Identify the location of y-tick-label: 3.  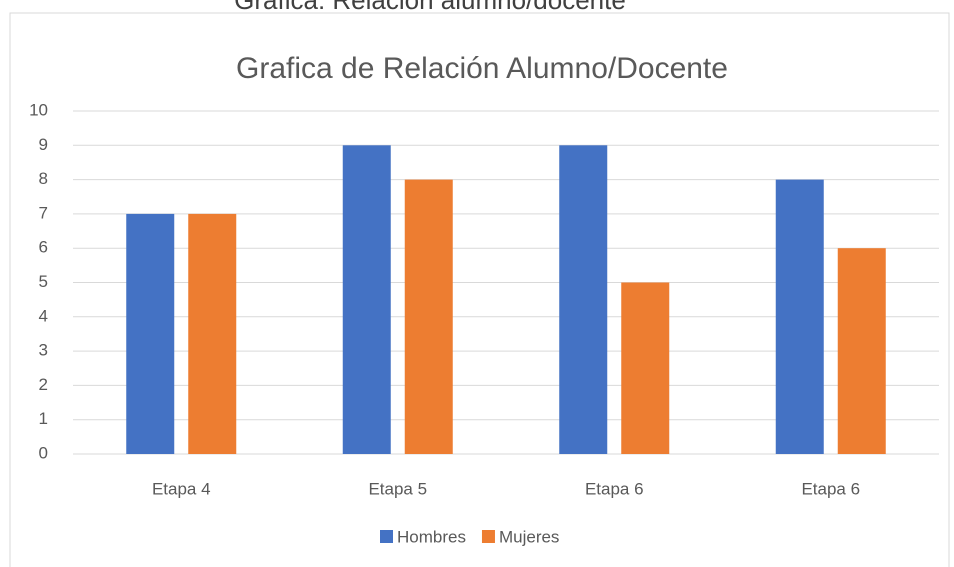
(43, 350).